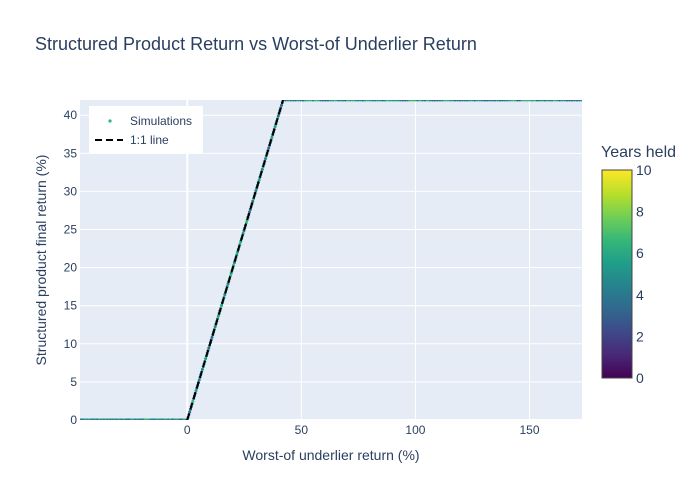 The image size is (700, 500). Describe the element at coordinates (71, 230) in the screenshot. I see `y-tick-label: 25` at that location.